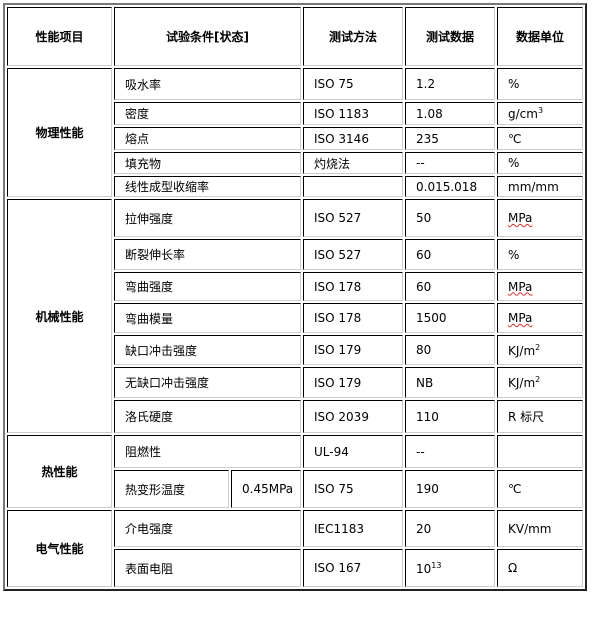 The height and width of the screenshot is (624, 614). What do you see at coordinates (436, 565) in the screenshot?
I see `value-exponent: 13` at bounding box center [436, 565].